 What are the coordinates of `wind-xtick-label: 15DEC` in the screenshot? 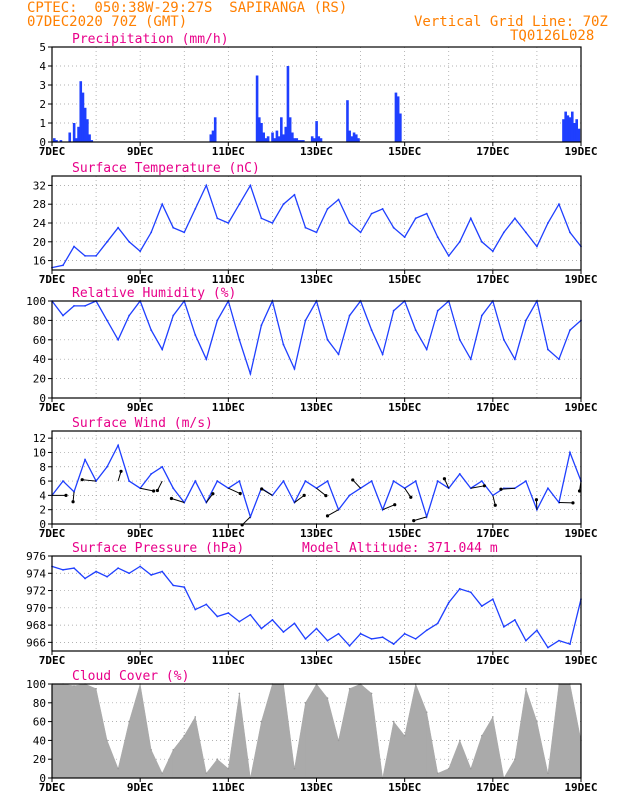 It's located at (404, 533).